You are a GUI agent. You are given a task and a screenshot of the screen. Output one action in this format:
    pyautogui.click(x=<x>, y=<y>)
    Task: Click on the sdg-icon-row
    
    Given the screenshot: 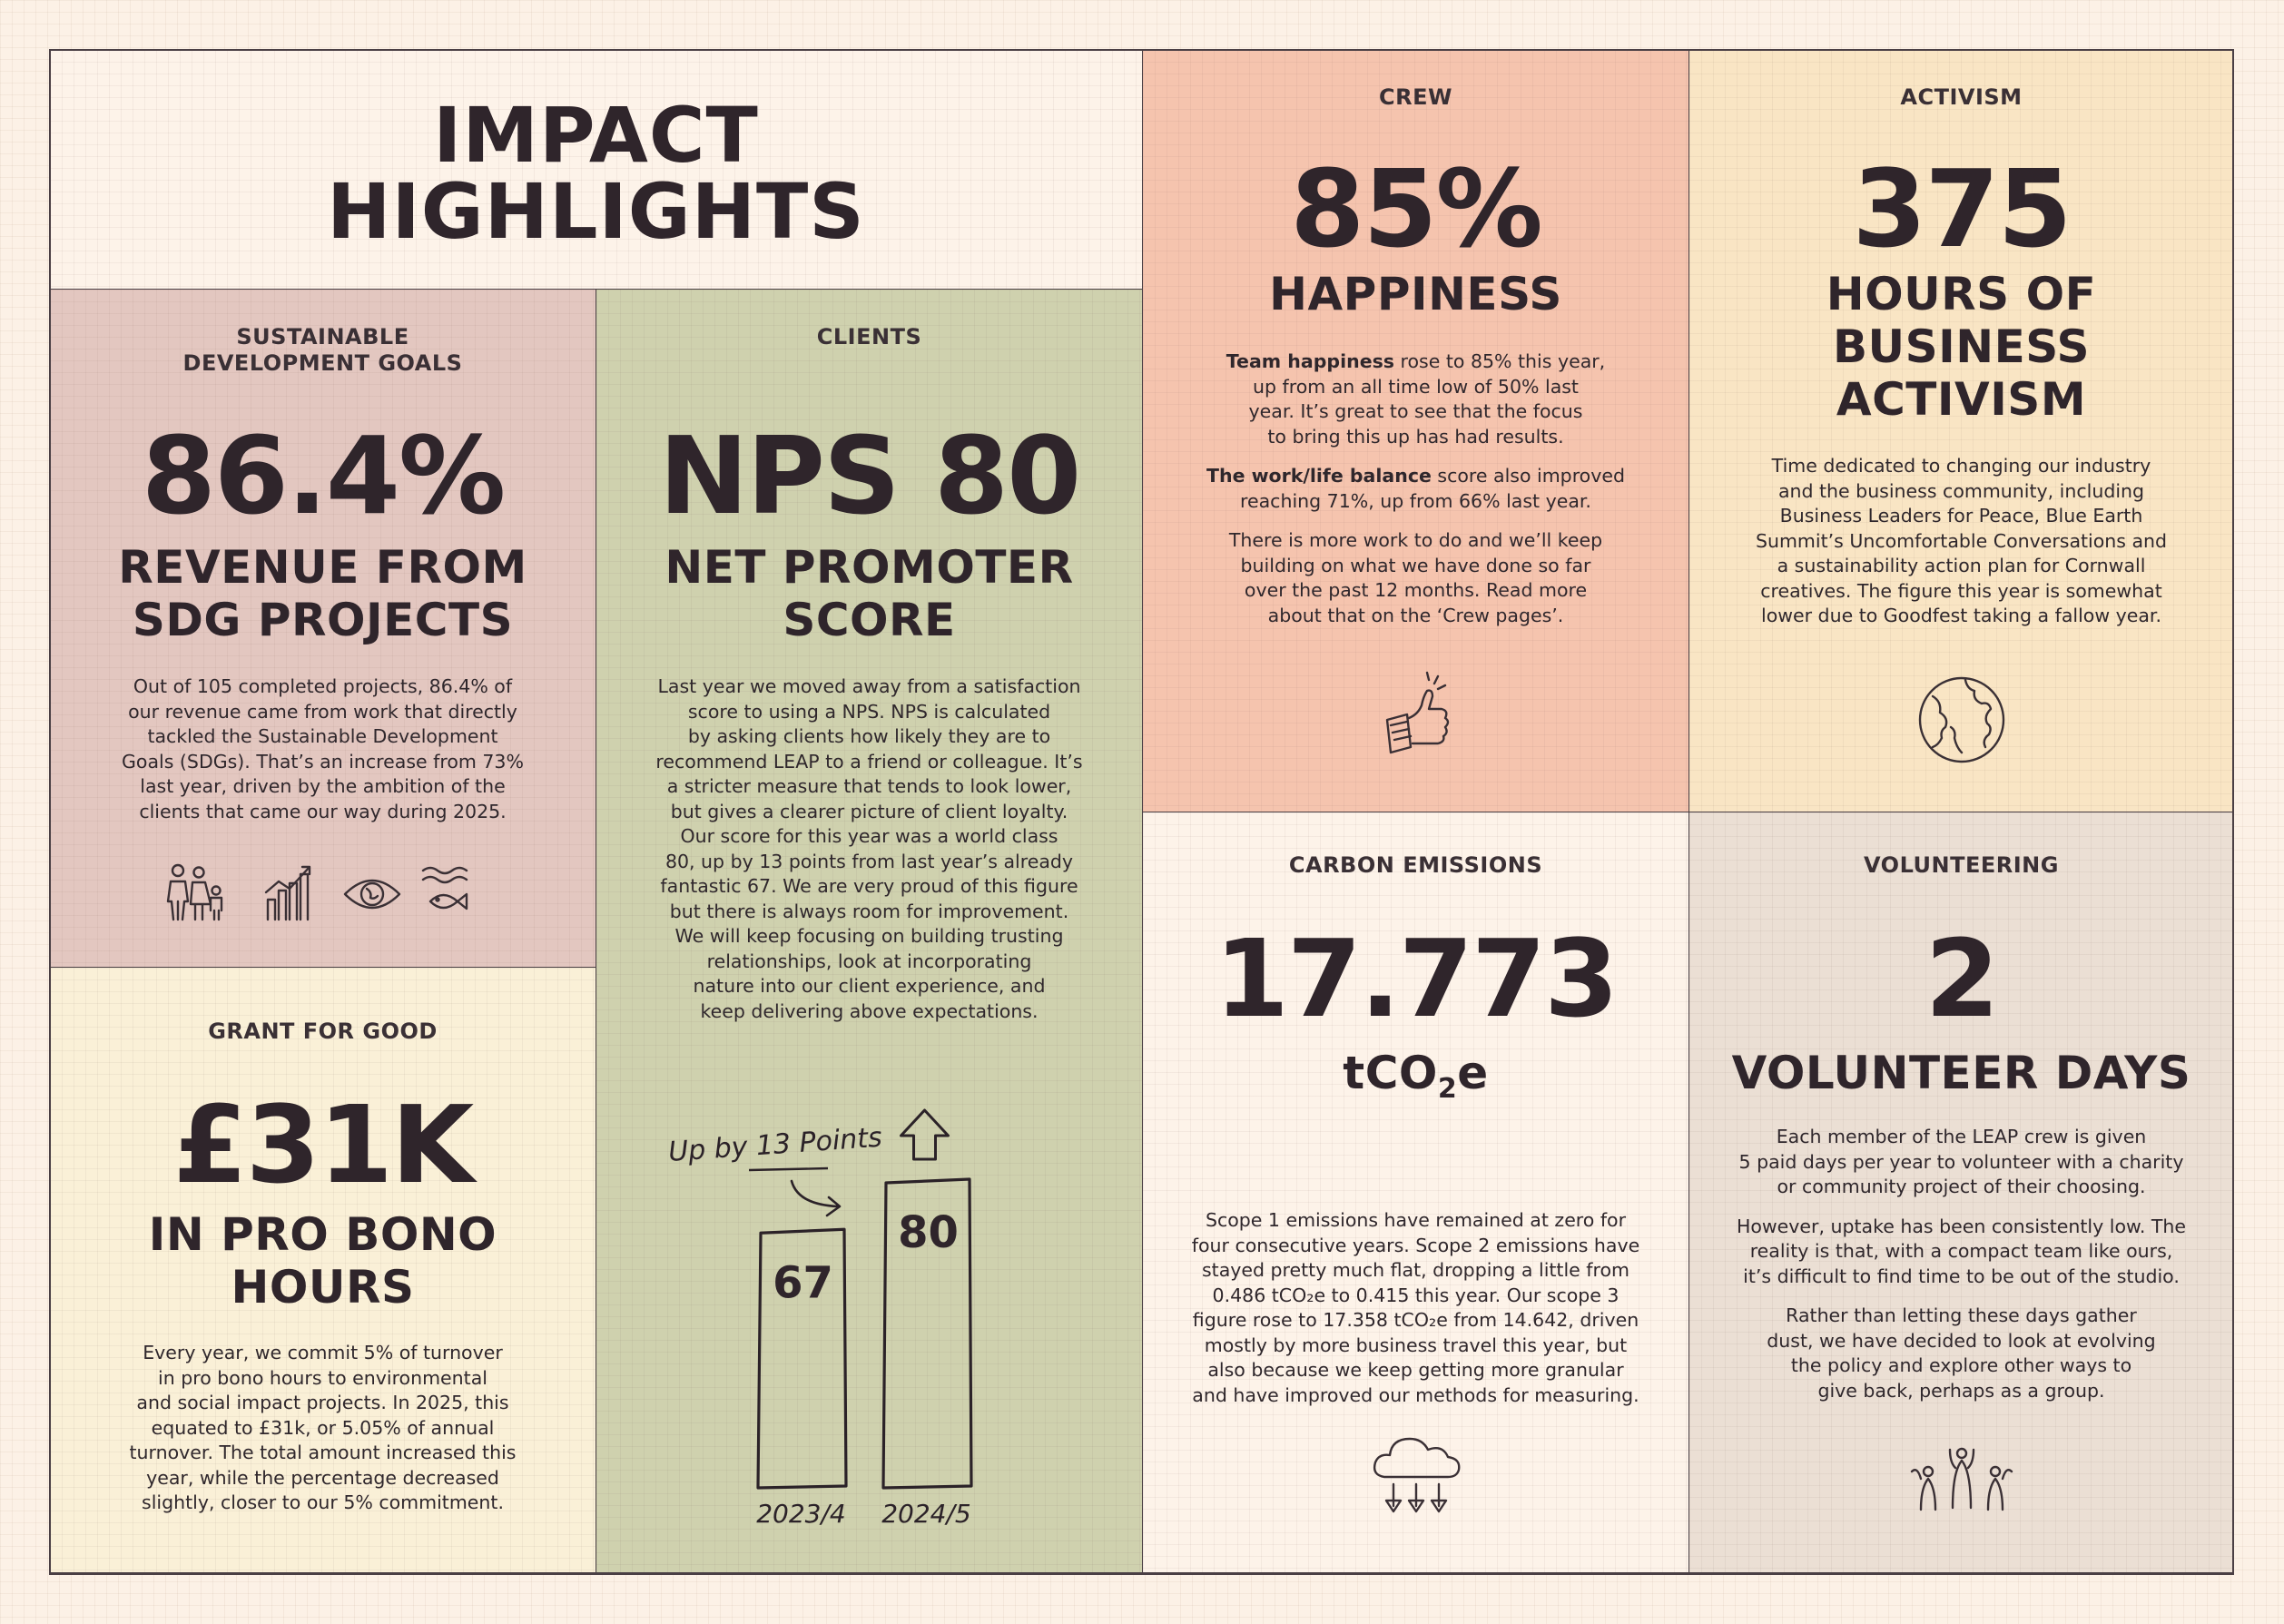 What is the action you would take?
    pyautogui.click(x=317, y=892)
    